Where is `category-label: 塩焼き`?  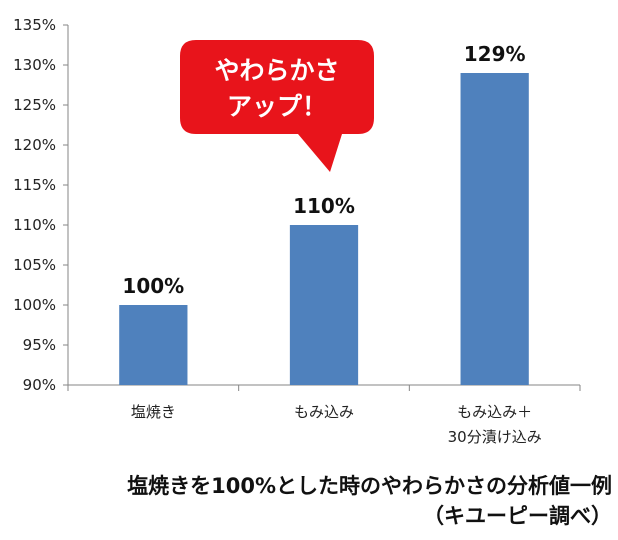 category-label: 塩焼き is located at coordinates (153, 412).